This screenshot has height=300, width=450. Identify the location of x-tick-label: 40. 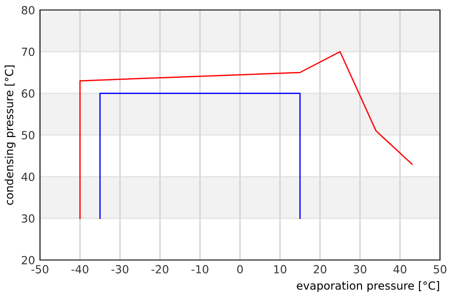
(399, 269).